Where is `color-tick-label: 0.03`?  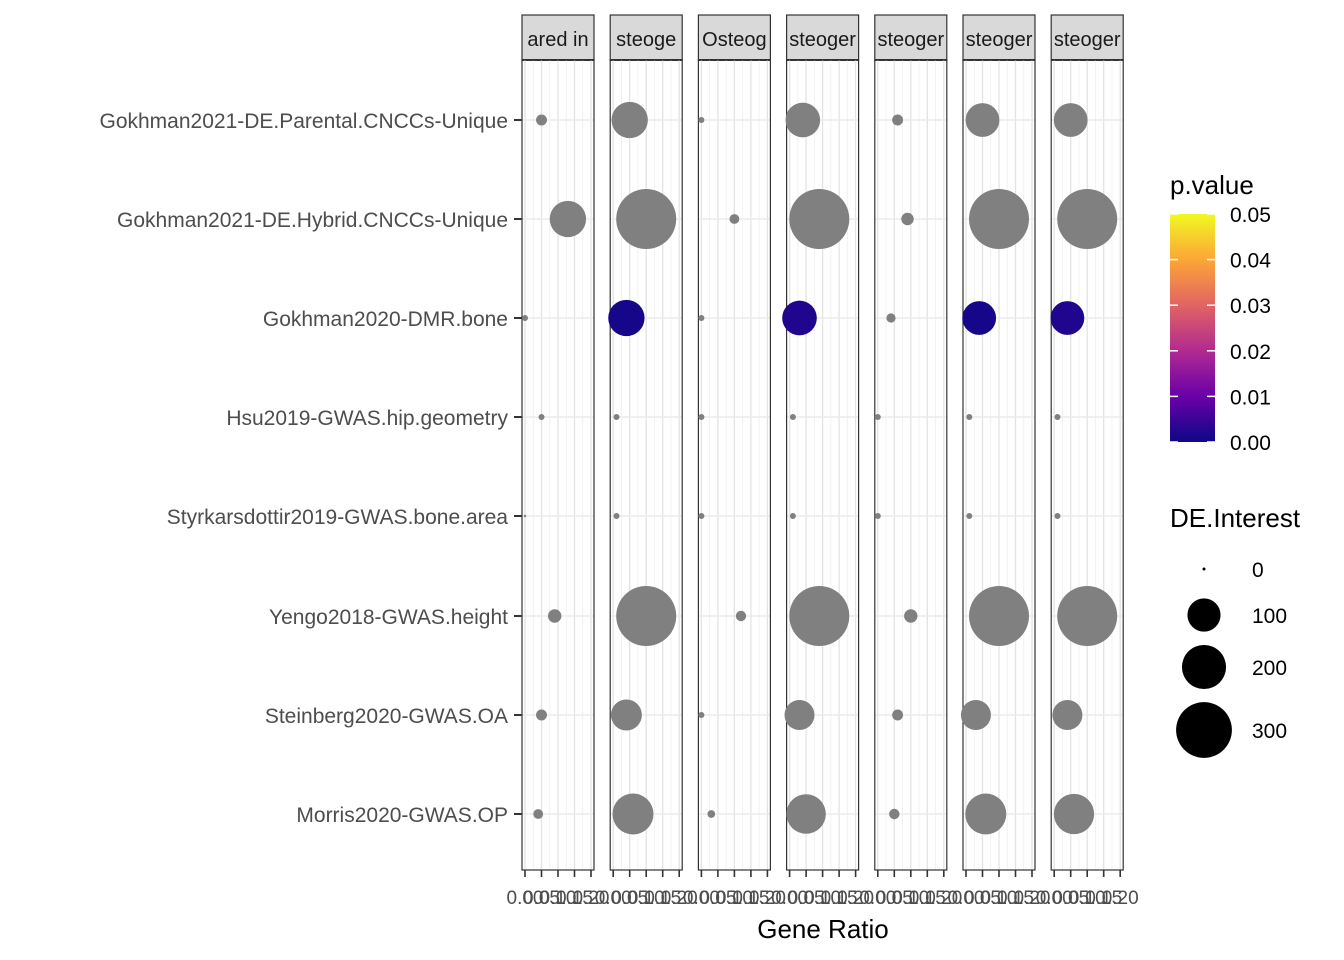 color-tick-label: 0.03 is located at coordinates (1250, 306).